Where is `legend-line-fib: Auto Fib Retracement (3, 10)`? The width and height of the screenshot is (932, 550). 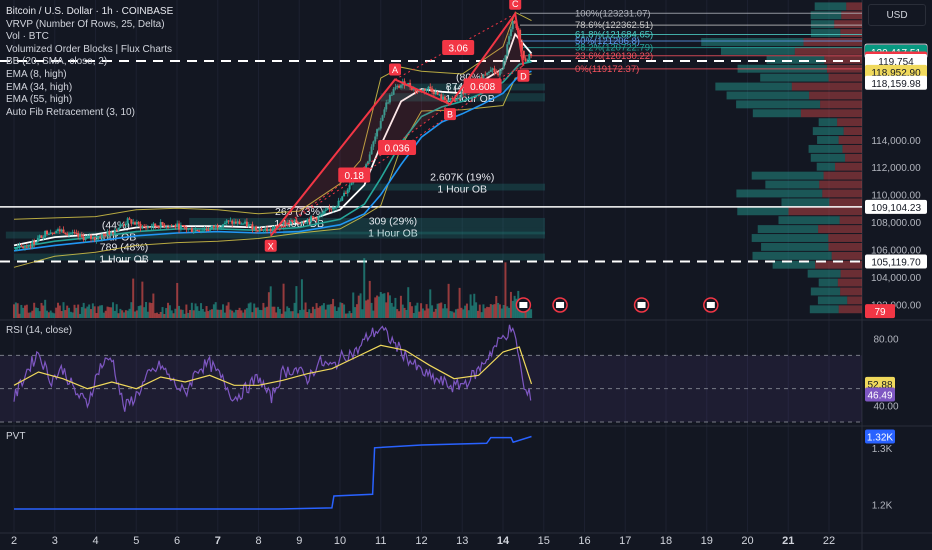
legend-line-fib: Auto Fib Retracement (3, 10) is located at coordinates (70, 112).